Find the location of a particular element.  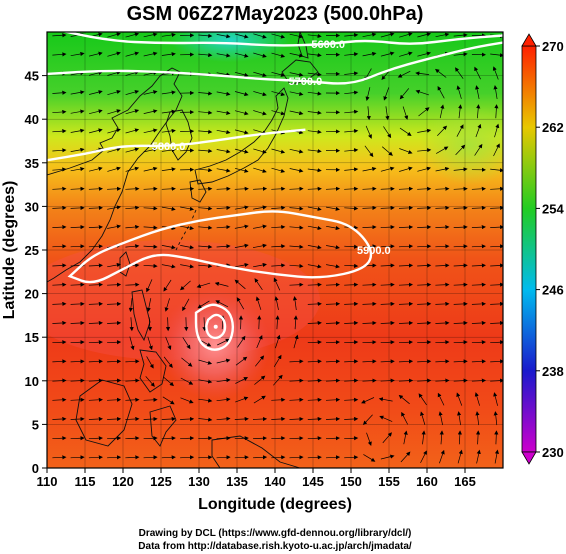

contour-label: 5900.0 is located at coordinates (374, 251).